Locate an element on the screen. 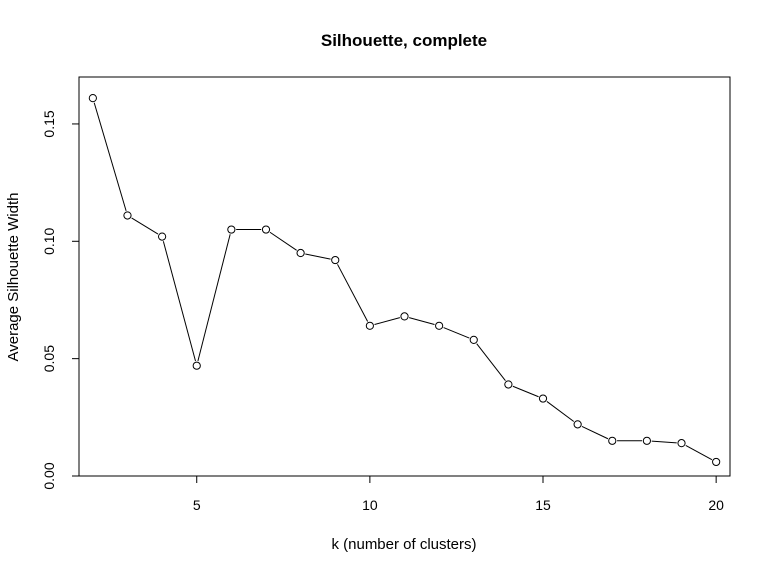 This screenshot has height=574, width=770. y-axis-label: Average Silhouette Width is located at coordinates (13, 277).